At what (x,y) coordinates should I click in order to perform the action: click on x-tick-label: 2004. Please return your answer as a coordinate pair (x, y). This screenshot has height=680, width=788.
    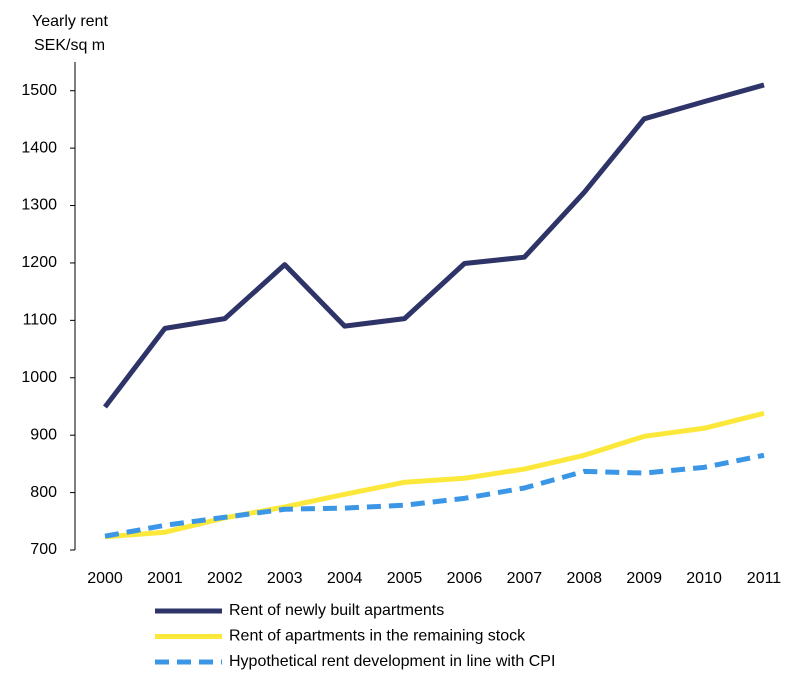
    Looking at the image, I should click on (345, 578).